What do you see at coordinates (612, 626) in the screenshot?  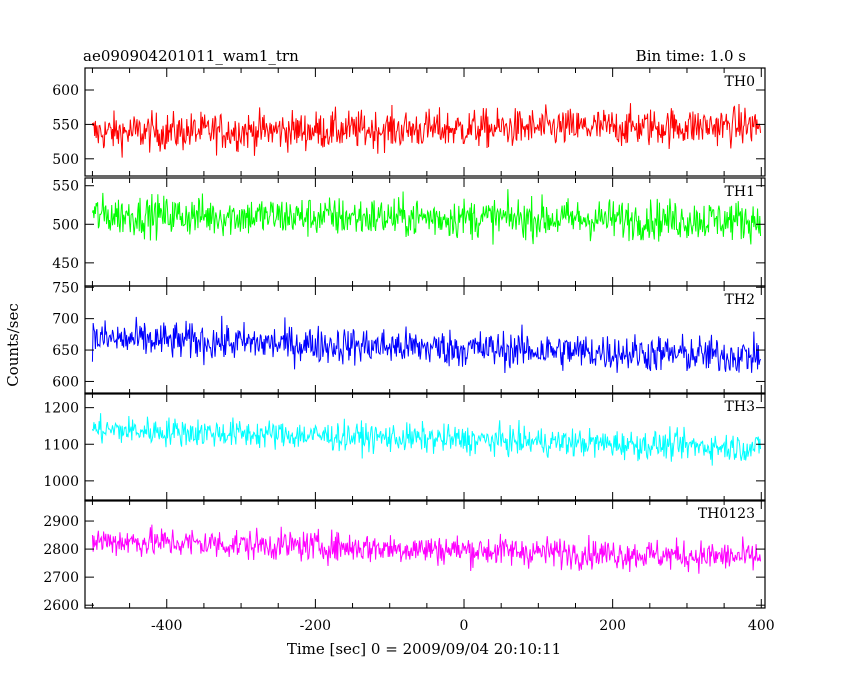 I see `x-tick-label: 200` at bounding box center [612, 626].